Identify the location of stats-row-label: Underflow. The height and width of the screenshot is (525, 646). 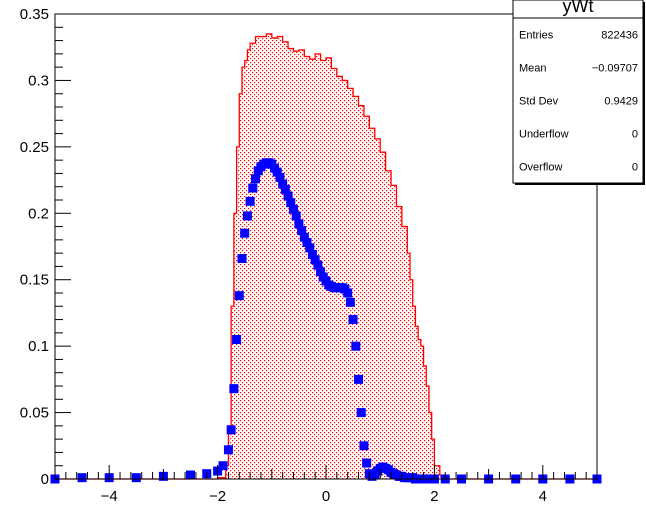
(544, 135).